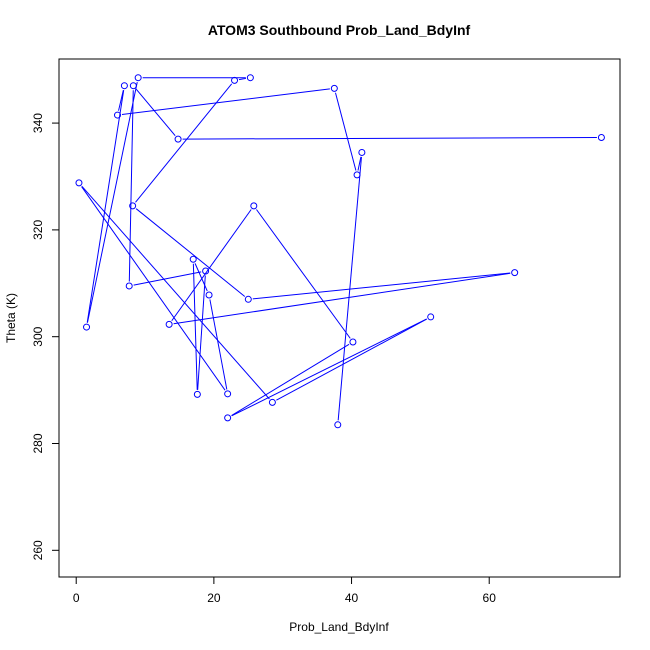 This screenshot has height=650, width=650. Describe the element at coordinates (339, 30) in the screenshot. I see `chart-title: ATOM3 Southbound Prob_Land_BdyInf` at that location.